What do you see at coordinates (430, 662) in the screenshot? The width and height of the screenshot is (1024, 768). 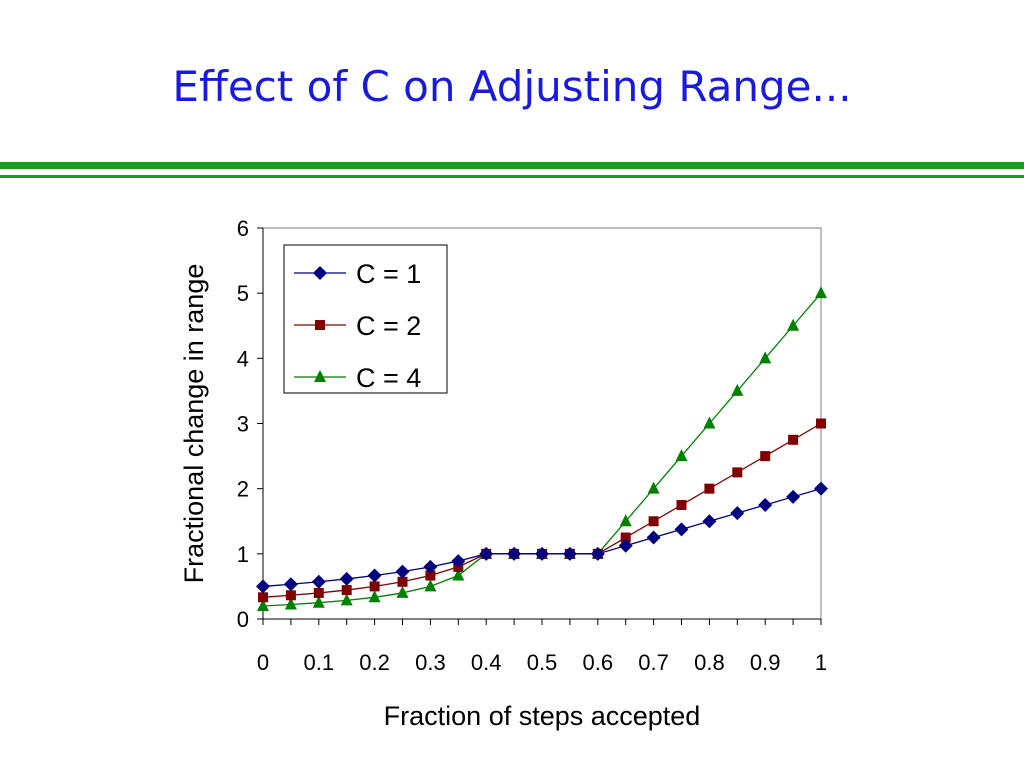 I see `x-tick-label: 0.3` at bounding box center [430, 662].